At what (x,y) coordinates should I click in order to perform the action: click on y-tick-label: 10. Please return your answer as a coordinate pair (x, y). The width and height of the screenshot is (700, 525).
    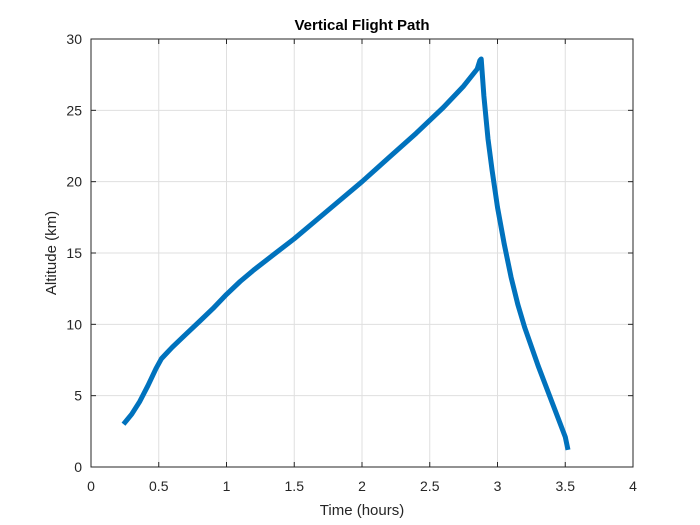
    Looking at the image, I should click on (74, 324).